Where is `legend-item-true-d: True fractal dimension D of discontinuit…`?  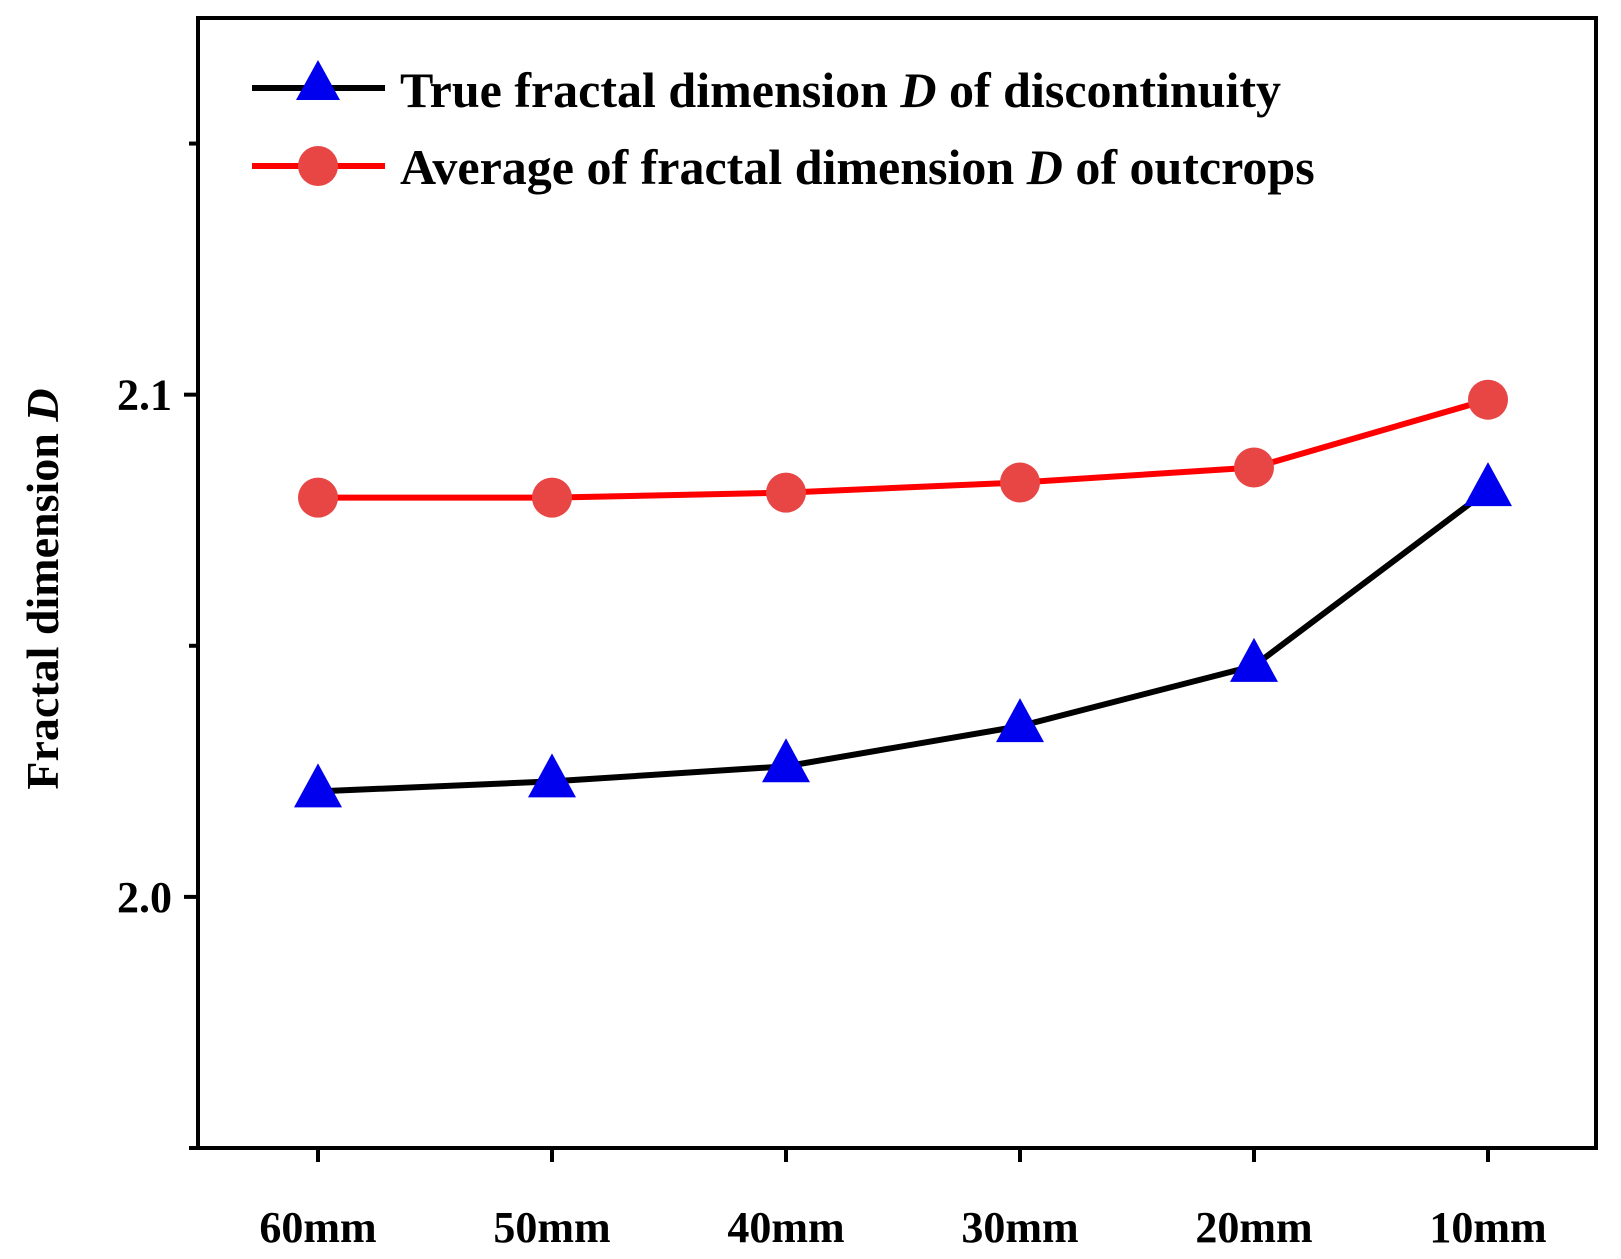 legend-item-true-d: True fractal dimension D of discontinuit… is located at coordinates (766, 89).